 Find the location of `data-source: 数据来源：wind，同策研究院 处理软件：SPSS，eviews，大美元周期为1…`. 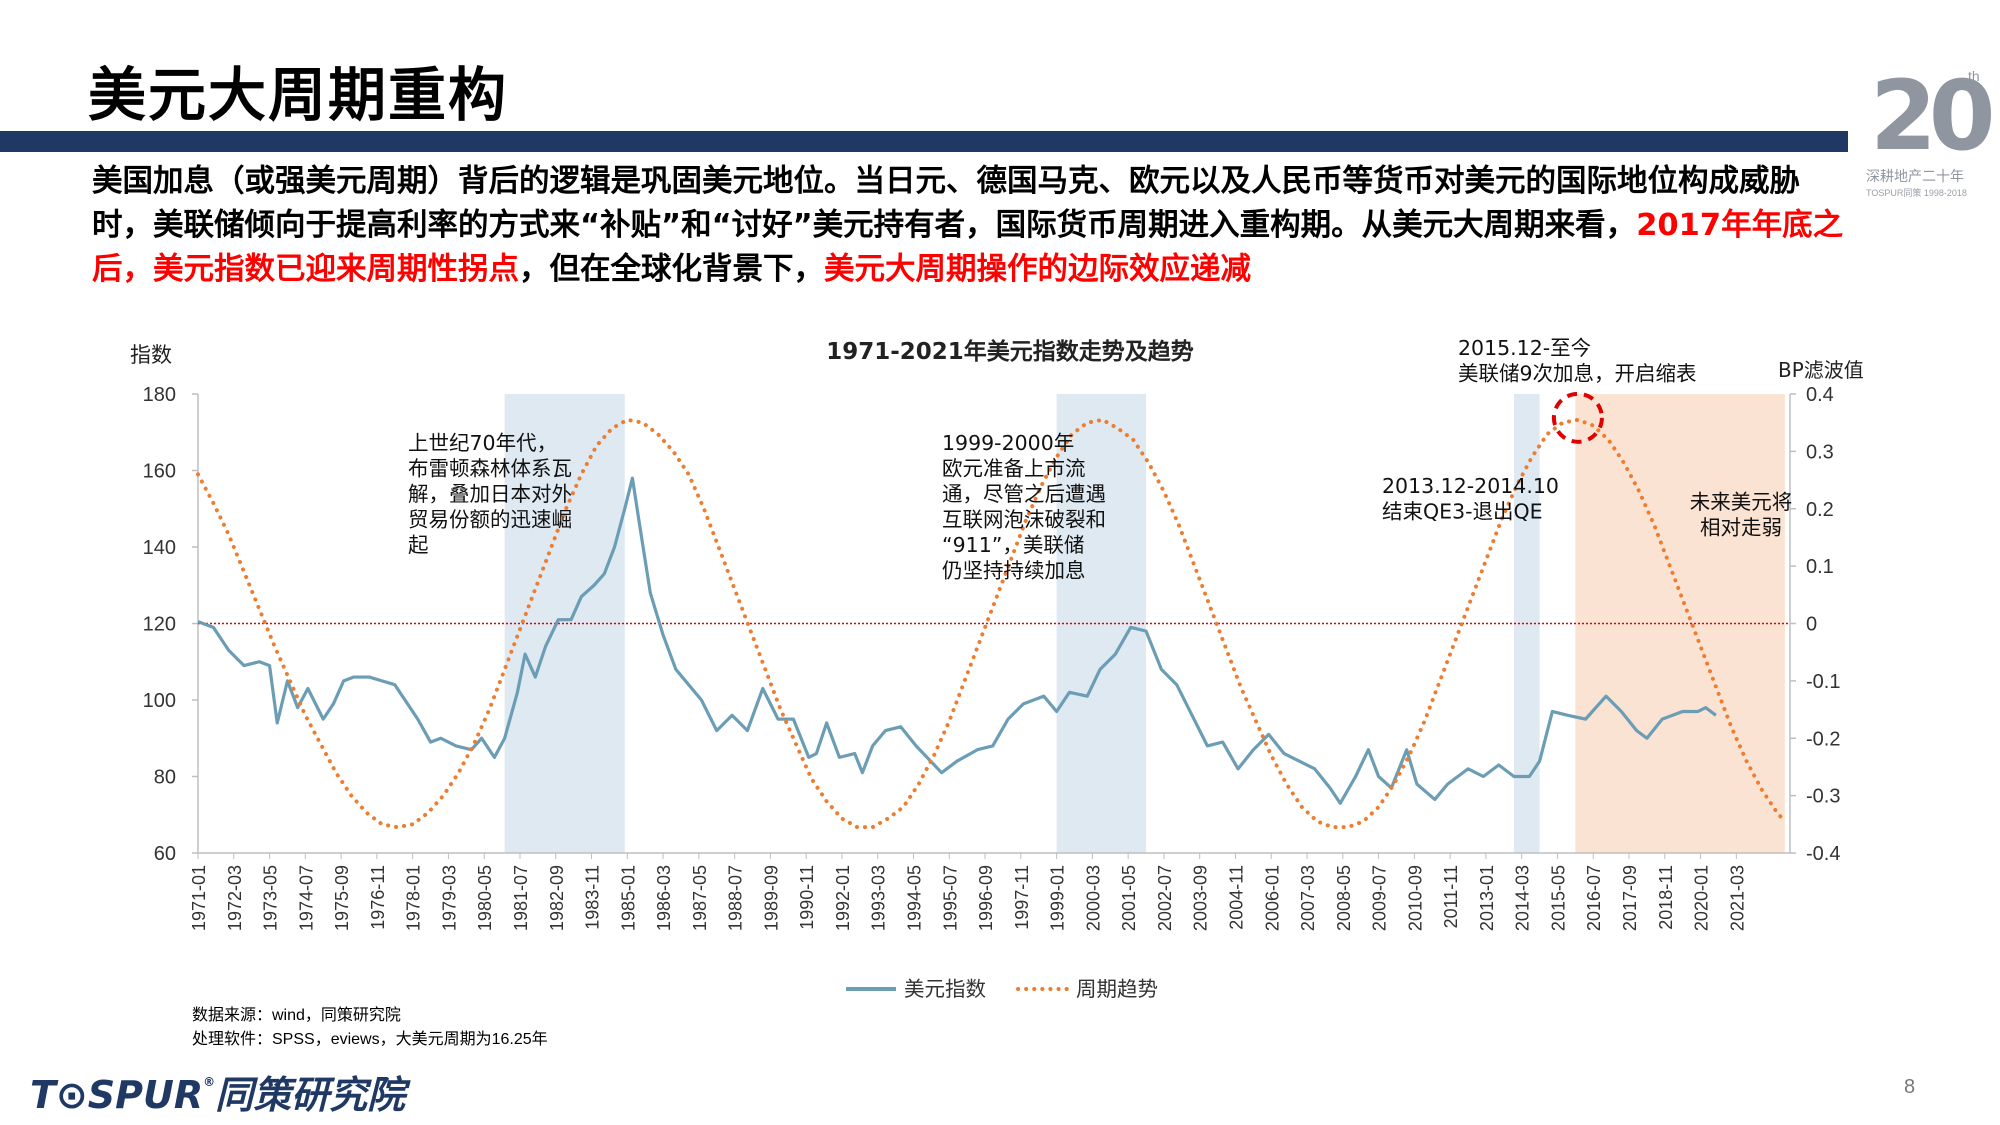

data-source: 数据来源：wind，同策研究院 处理软件：SPSS，eviews，大美元周期为1… is located at coordinates (370, 1028).